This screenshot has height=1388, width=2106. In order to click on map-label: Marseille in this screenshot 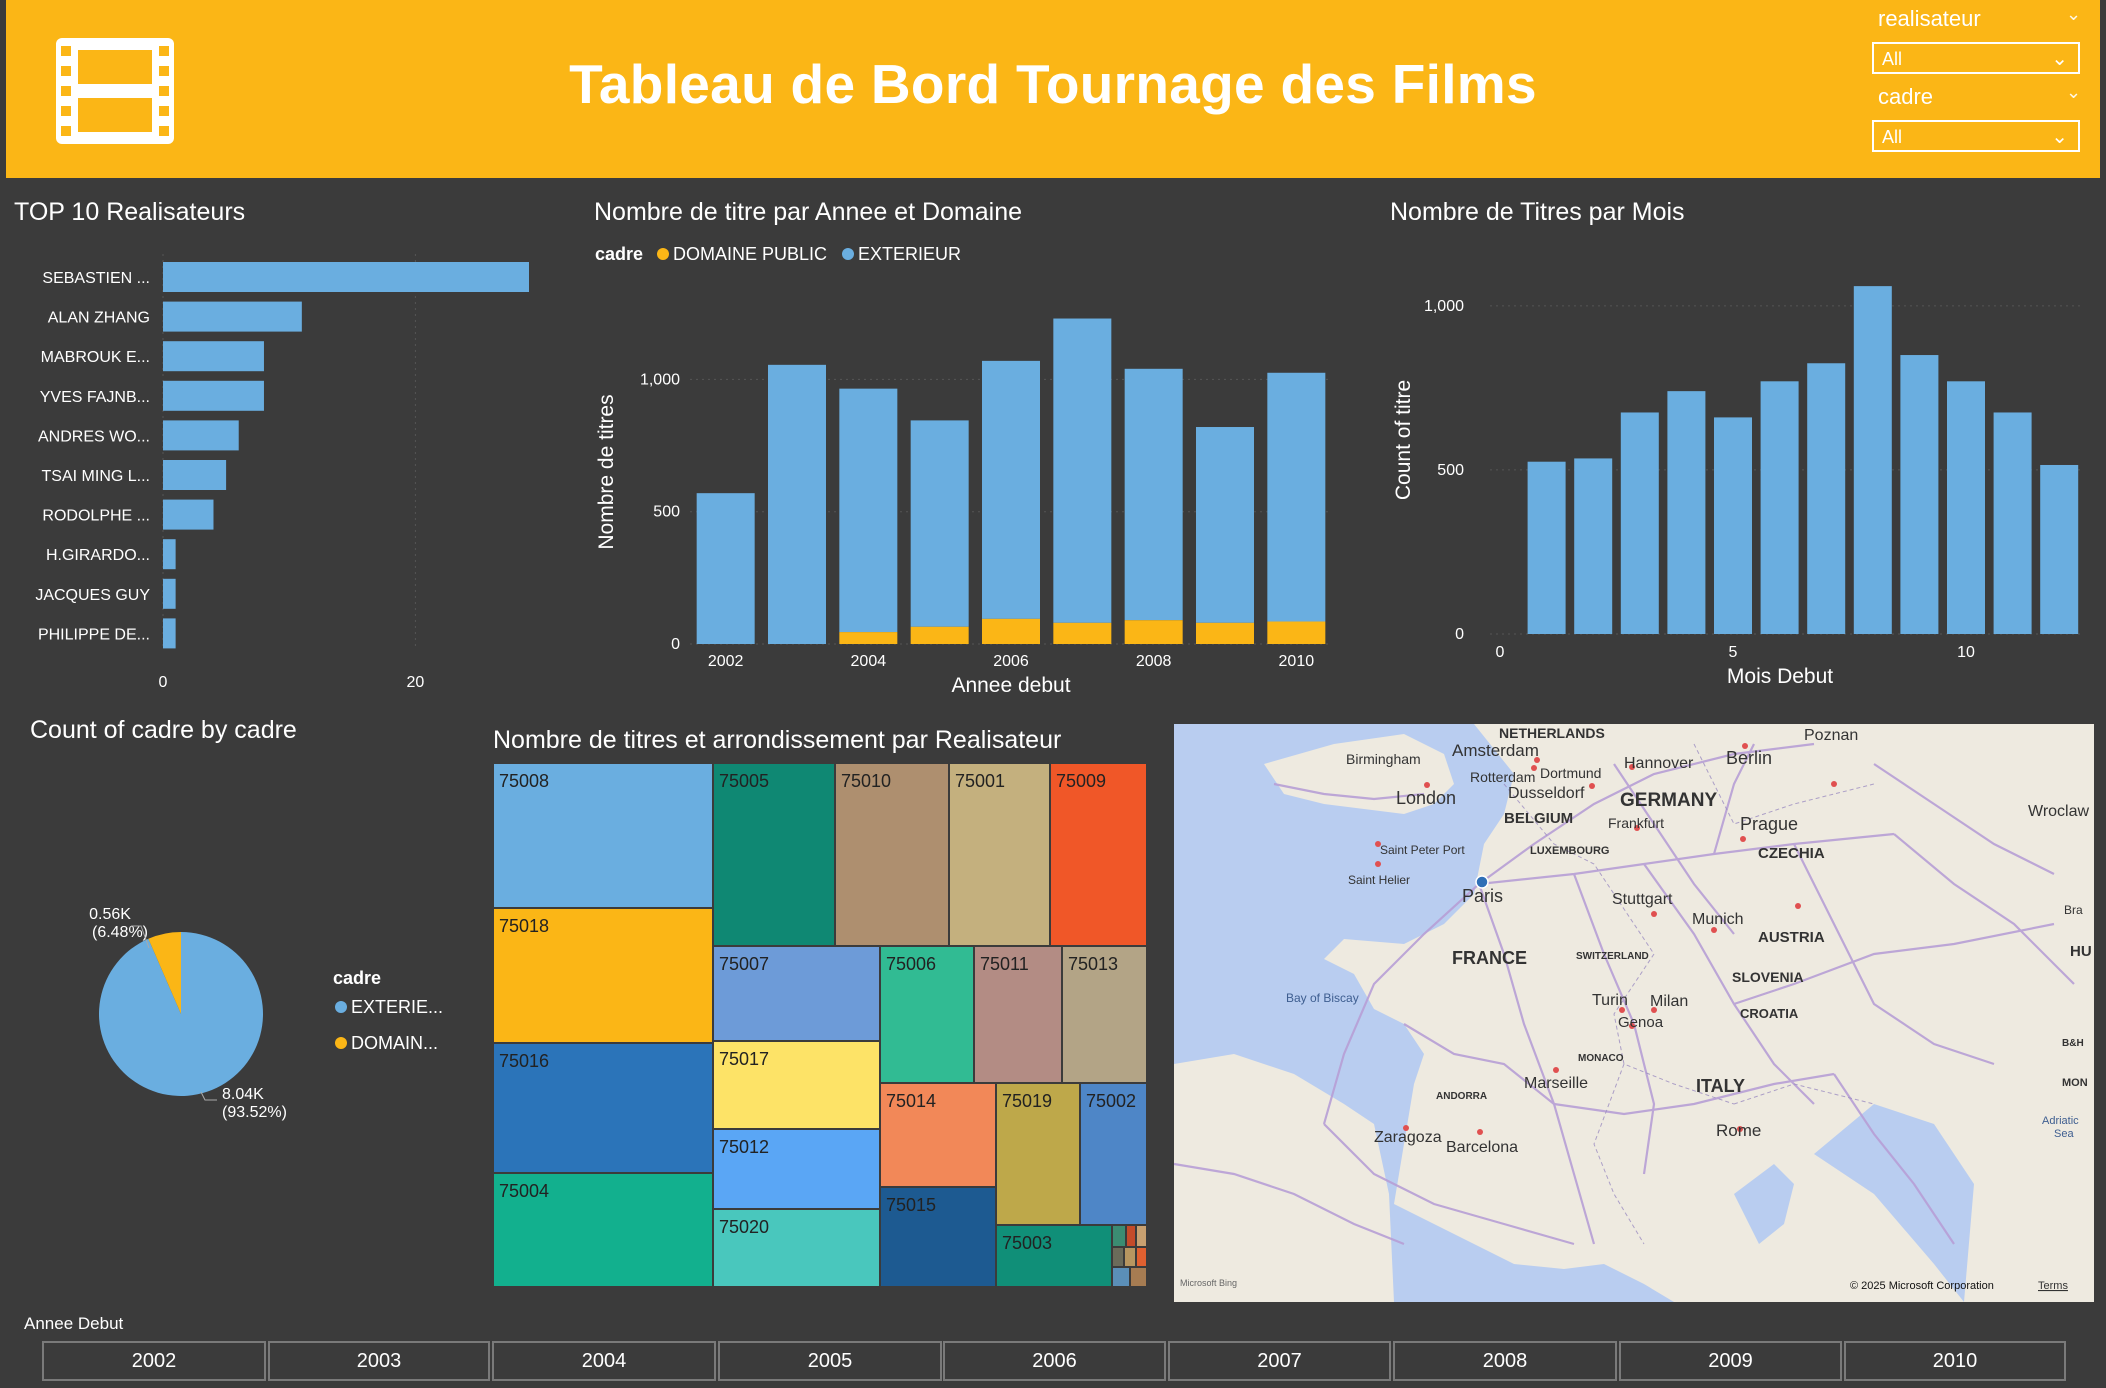, I will do `click(1556, 1083)`.